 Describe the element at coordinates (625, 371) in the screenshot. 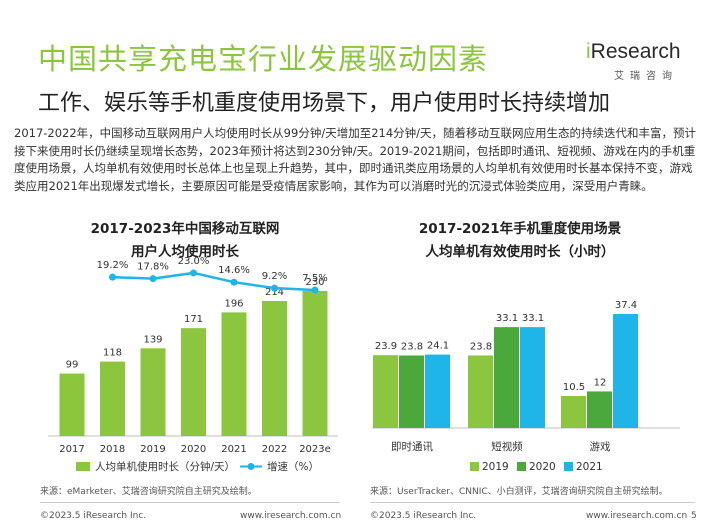

I see `bar-游戏-2021` at that location.